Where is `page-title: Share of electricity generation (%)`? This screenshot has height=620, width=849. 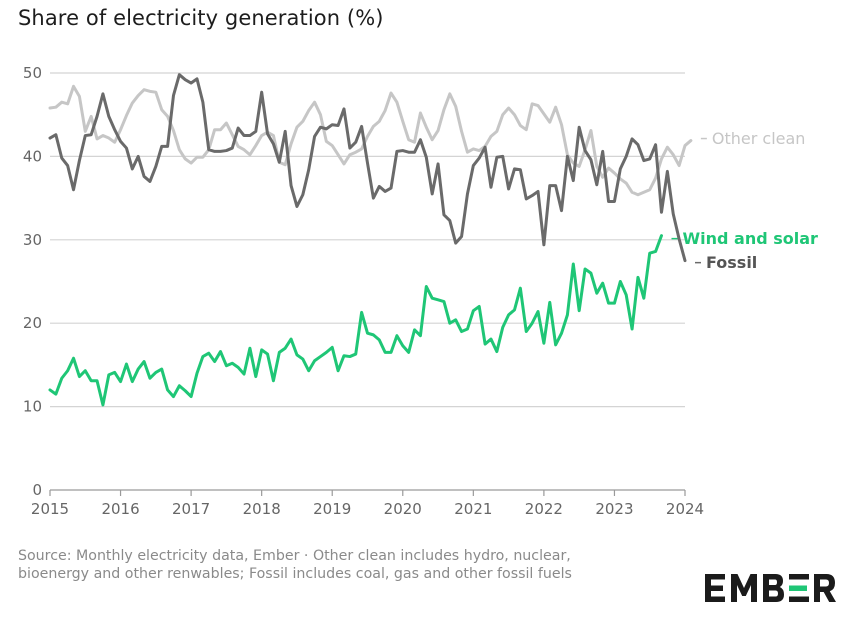 page-title: Share of electricity generation (%) is located at coordinates (201, 18).